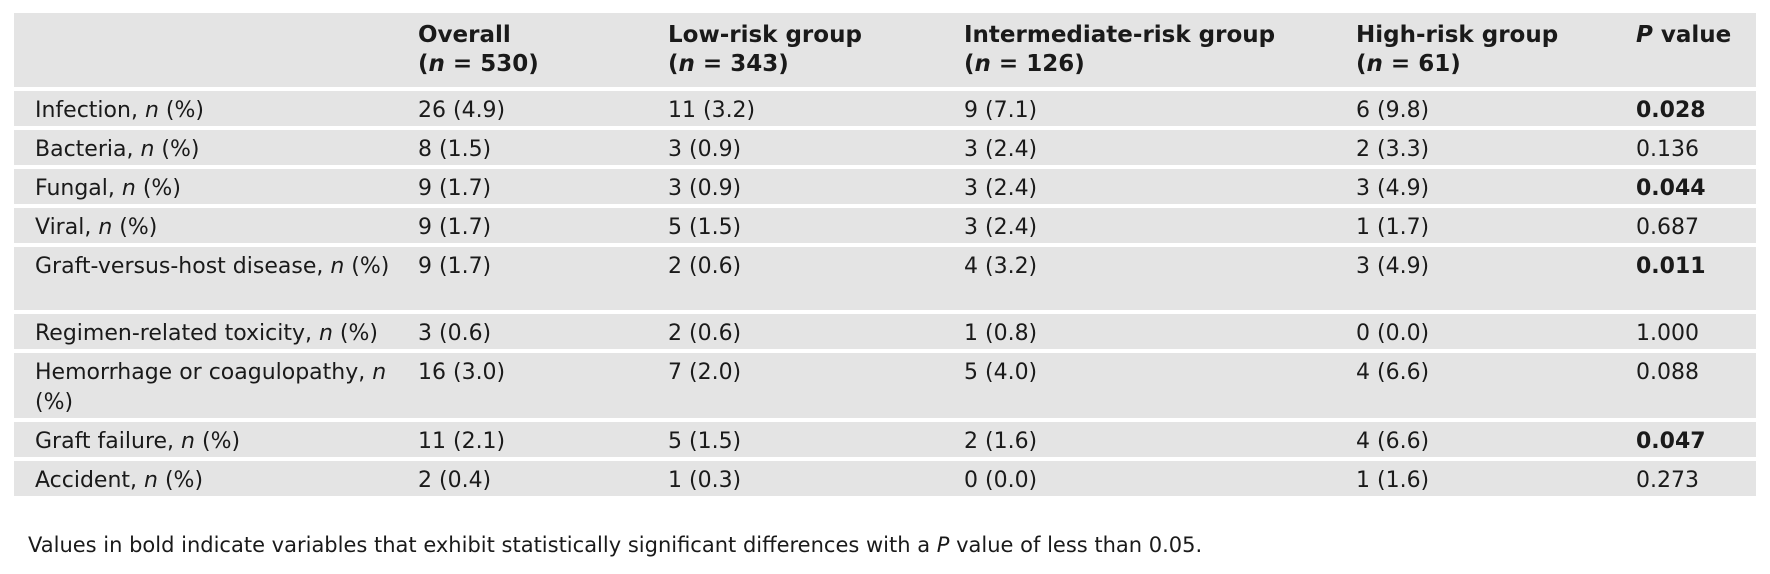 This screenshot has height=574, width=1770. What do you see at coordinates (705, 372) in the screenshot?
I see `cell-value: 7 (2.0)` at bounding box center [705, 372].